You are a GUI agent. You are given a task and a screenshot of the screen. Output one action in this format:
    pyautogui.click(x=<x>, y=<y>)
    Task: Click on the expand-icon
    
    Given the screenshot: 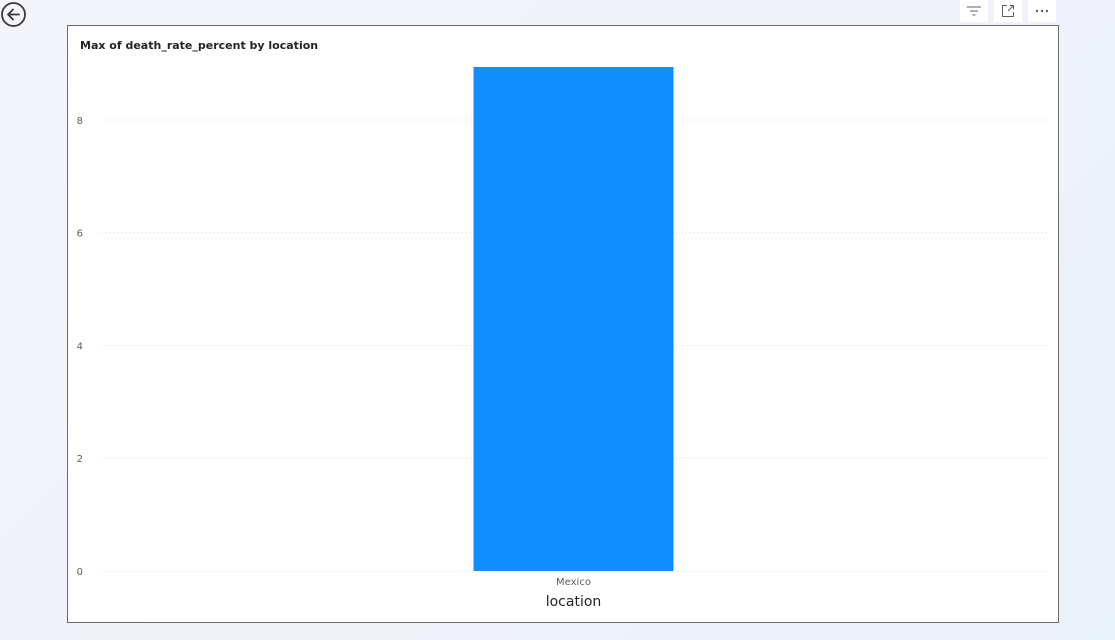 What is the action you would take?
    pyautogui.click(x=1008, y=11)
    